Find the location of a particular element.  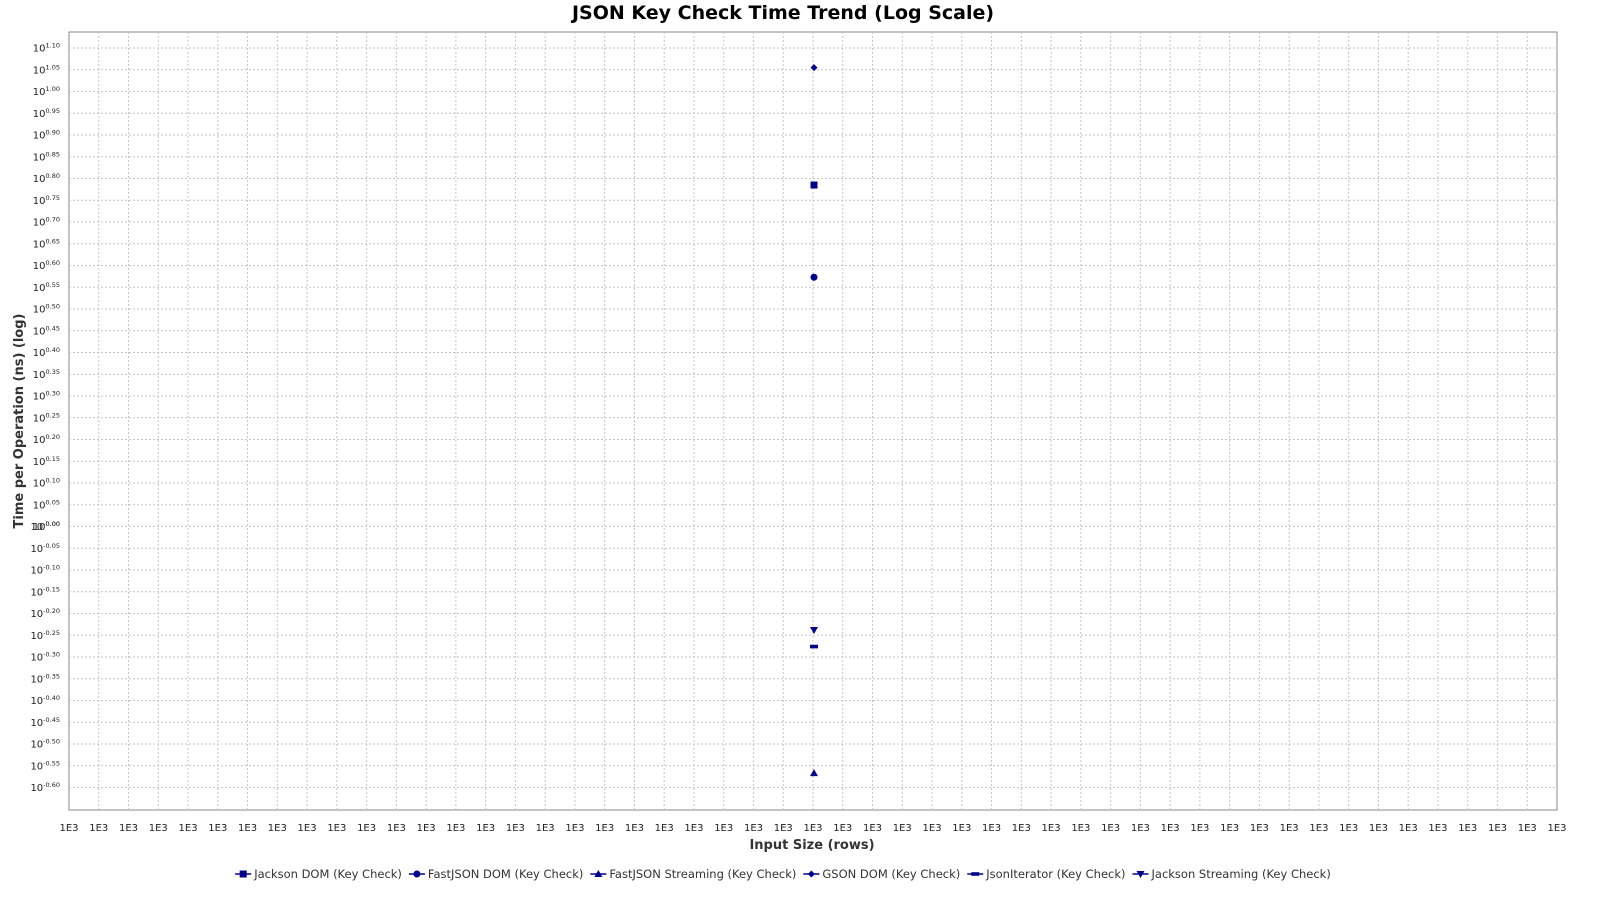

point-fastjson-dom-key-check is located at coordinates (814, 277).